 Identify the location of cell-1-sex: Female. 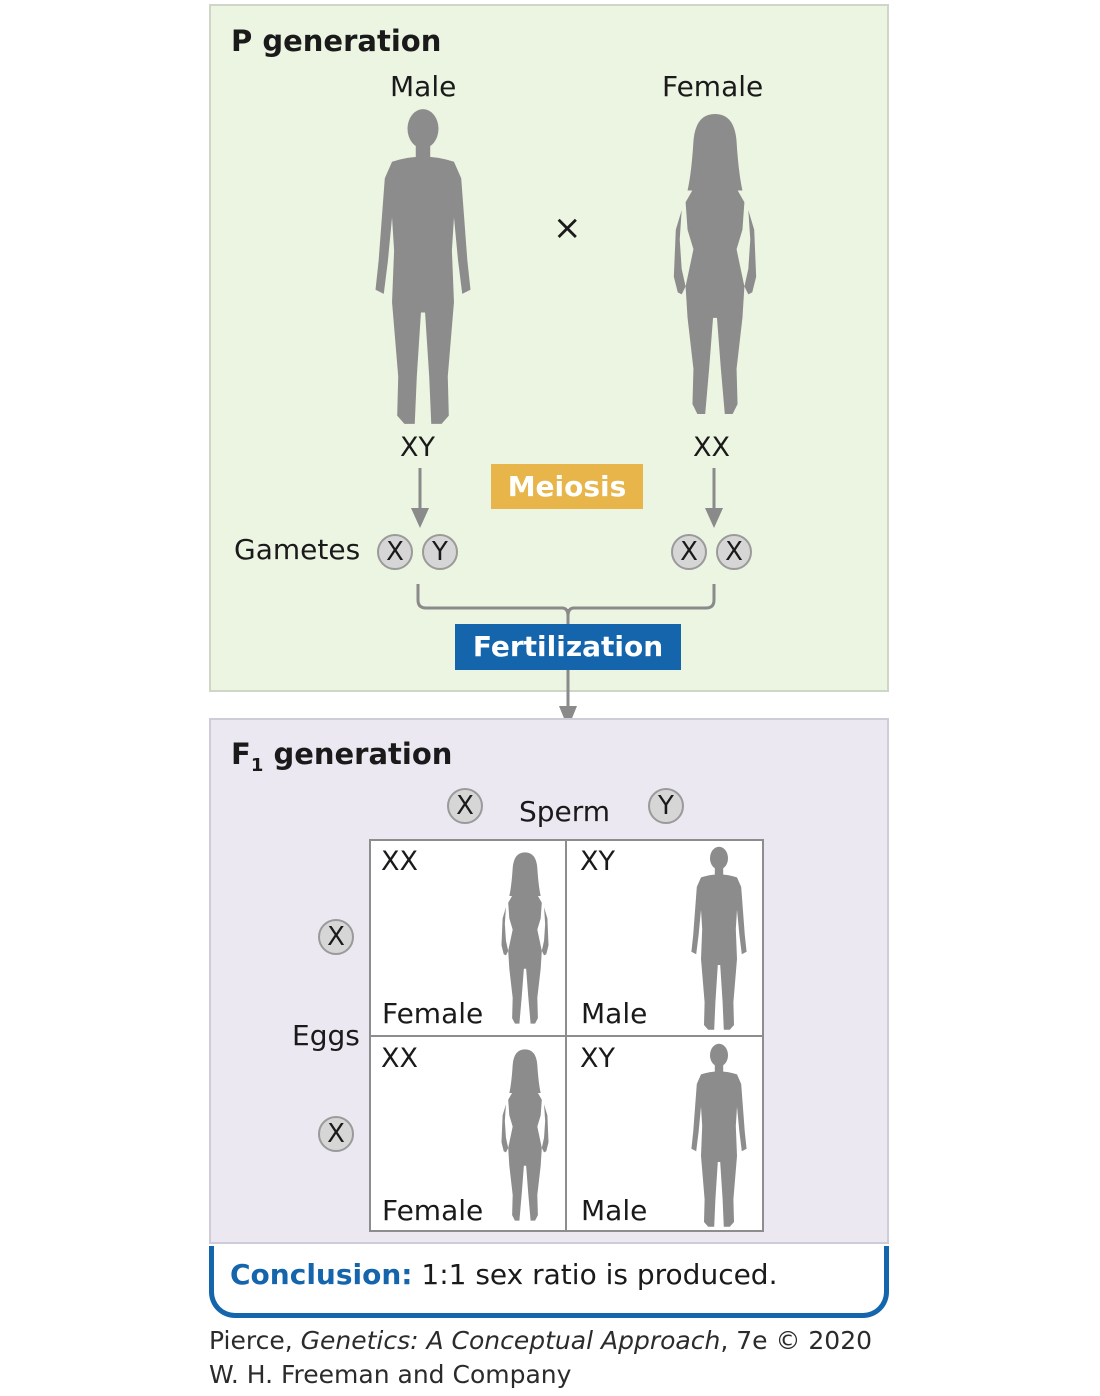
(433, 1013).